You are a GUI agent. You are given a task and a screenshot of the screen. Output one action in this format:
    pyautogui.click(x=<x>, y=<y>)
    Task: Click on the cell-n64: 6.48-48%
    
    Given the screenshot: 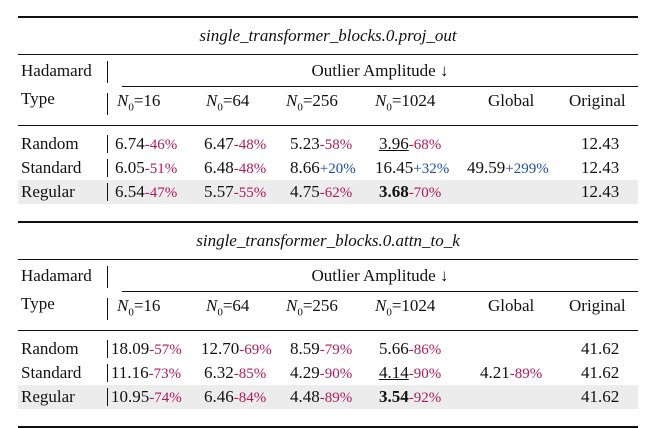 What is the action you would take?
    pyautogui.click(x=235, y=167)
    